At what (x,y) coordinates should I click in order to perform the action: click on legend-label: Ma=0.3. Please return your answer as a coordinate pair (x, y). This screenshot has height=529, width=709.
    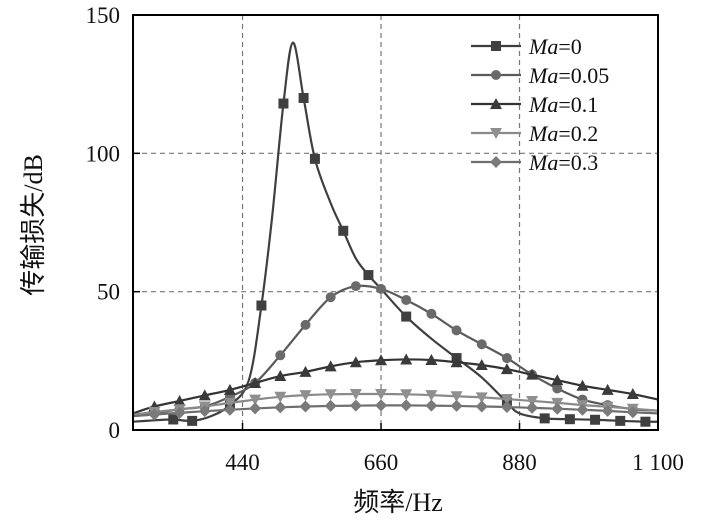
    Looking at the image, I should click on (563, 162).